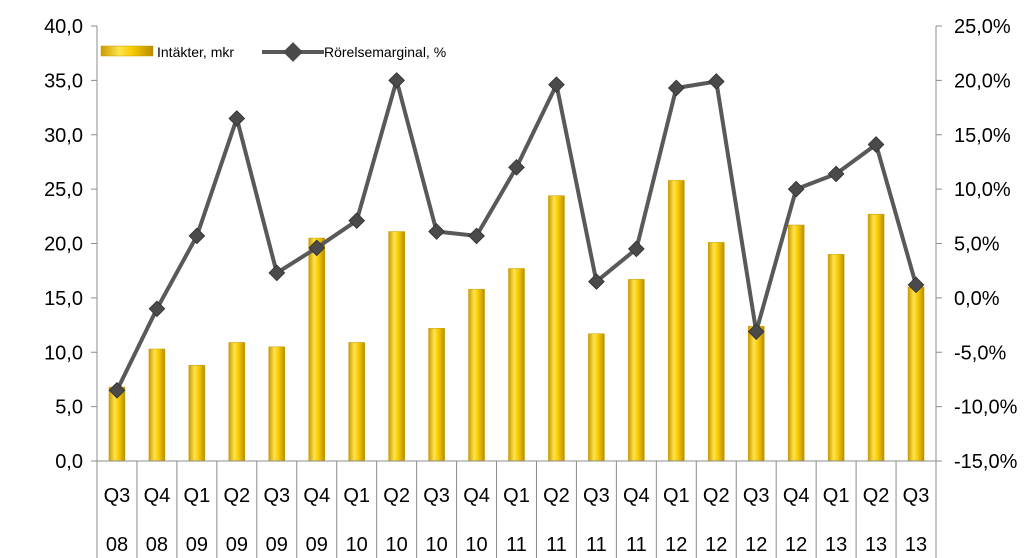 The height and width of the screenshot is (558, 1029). What do you see at coordinates (63, 136) in the screenshot?
I see `y-left-tick-label: 30,0` at bounding box center [63, 136].